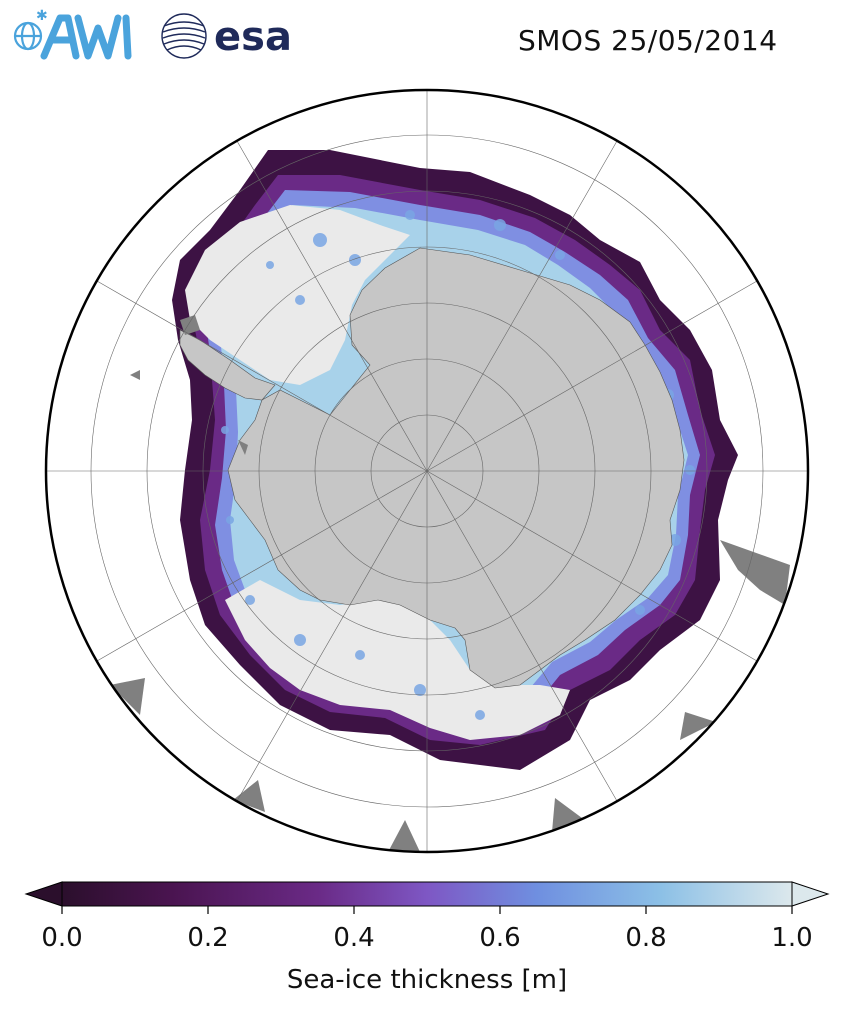  Describe the element at coordinates (646, 938) in the screenshot. I see `colorbar-tick-label: 0.8` at that location.